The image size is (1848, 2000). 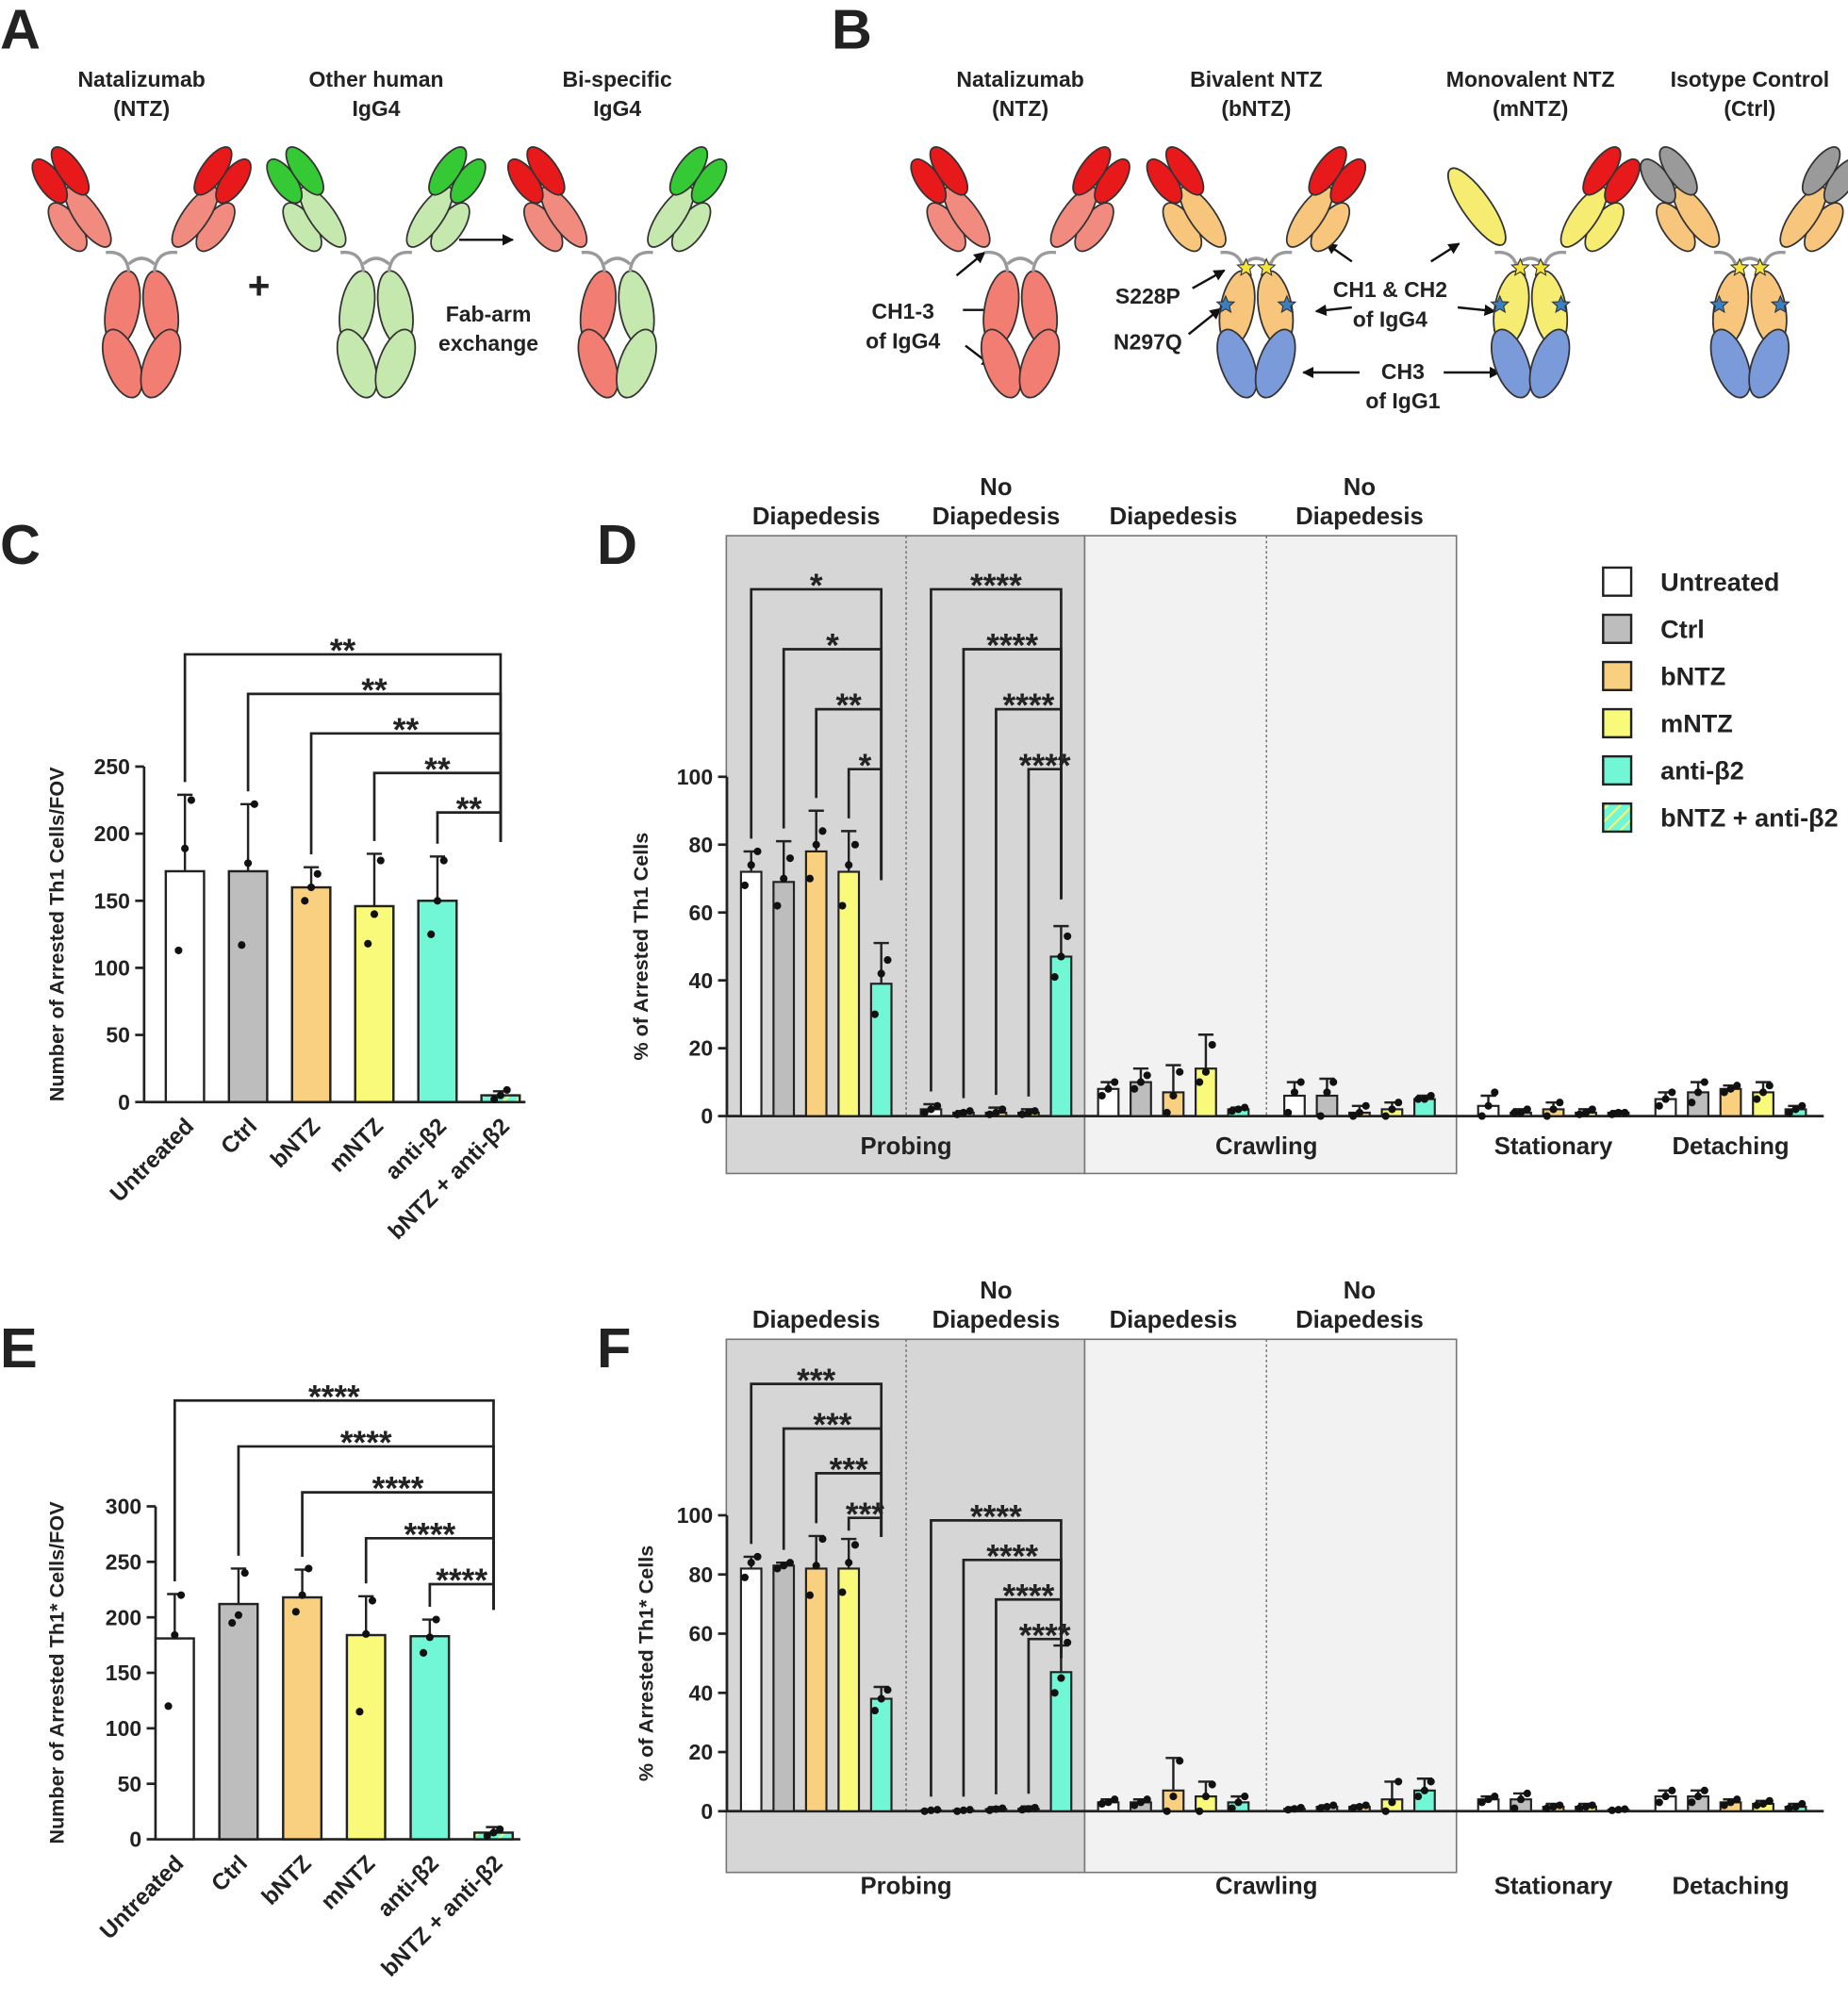 What do you see at coordinates (902, 311) in the screenshot?
I see `annotation: CH1-3` at bounding box center [902, 311].